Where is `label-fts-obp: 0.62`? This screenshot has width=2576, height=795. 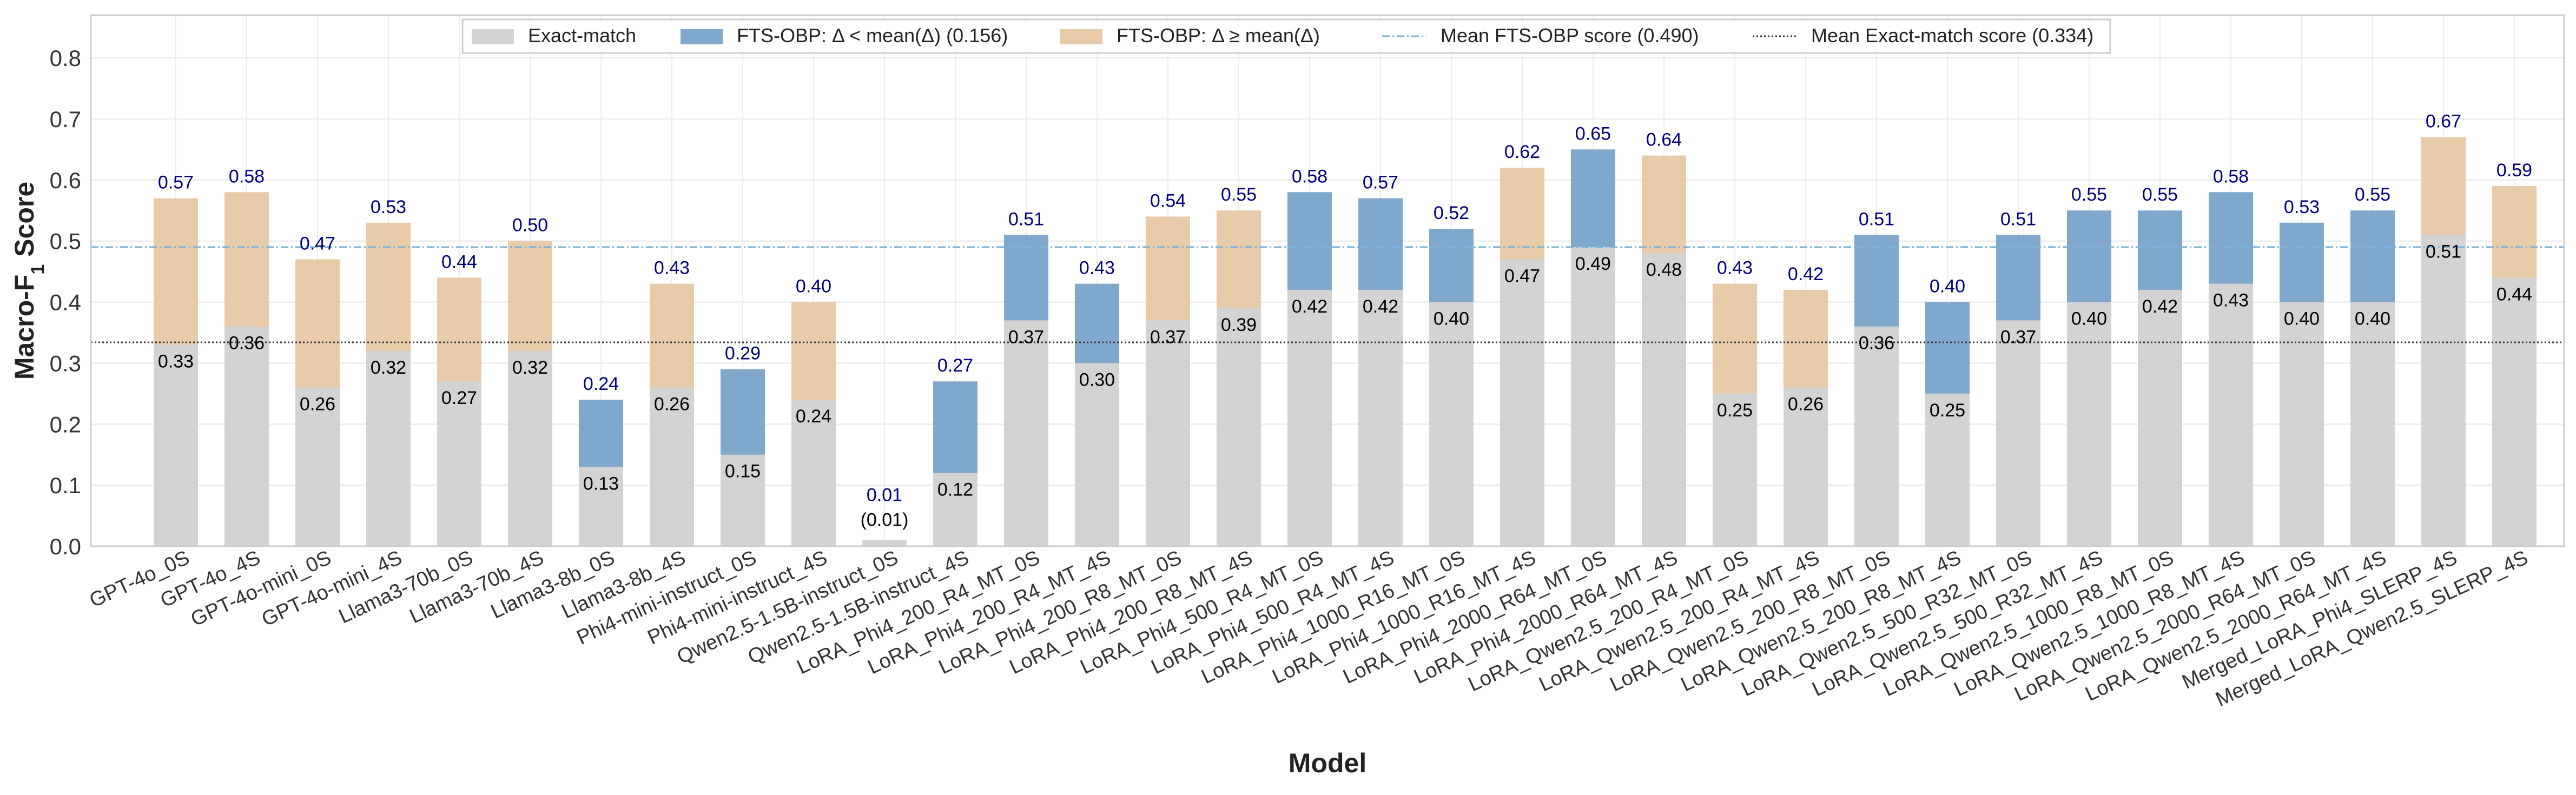 label-fts-obp: 0.62 is located at coordinates (1522, 152).